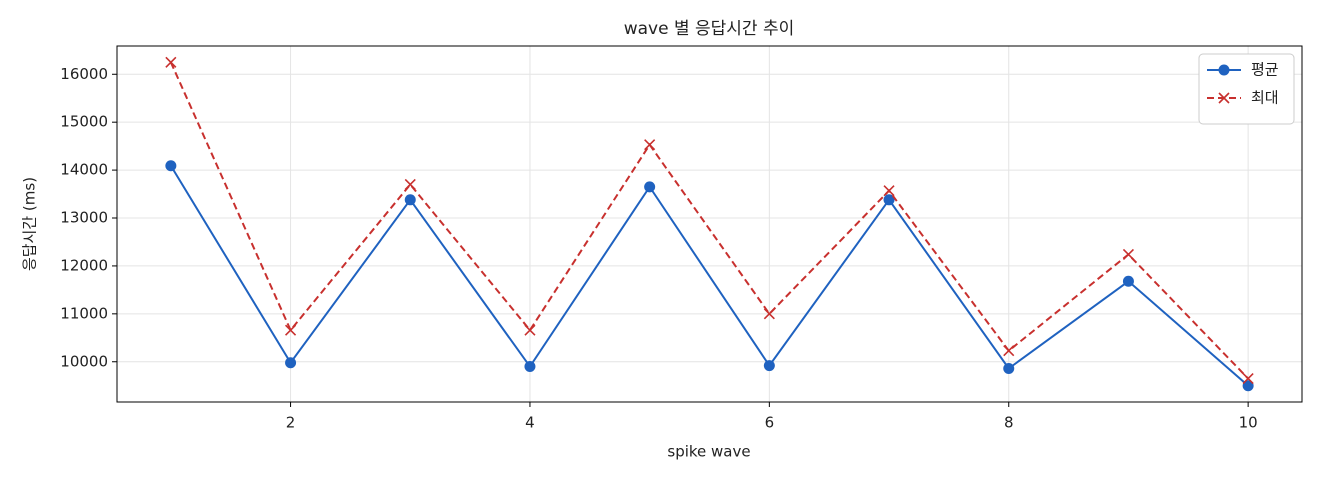  I want to click on x-tick-label: 2, so click(291, 423).